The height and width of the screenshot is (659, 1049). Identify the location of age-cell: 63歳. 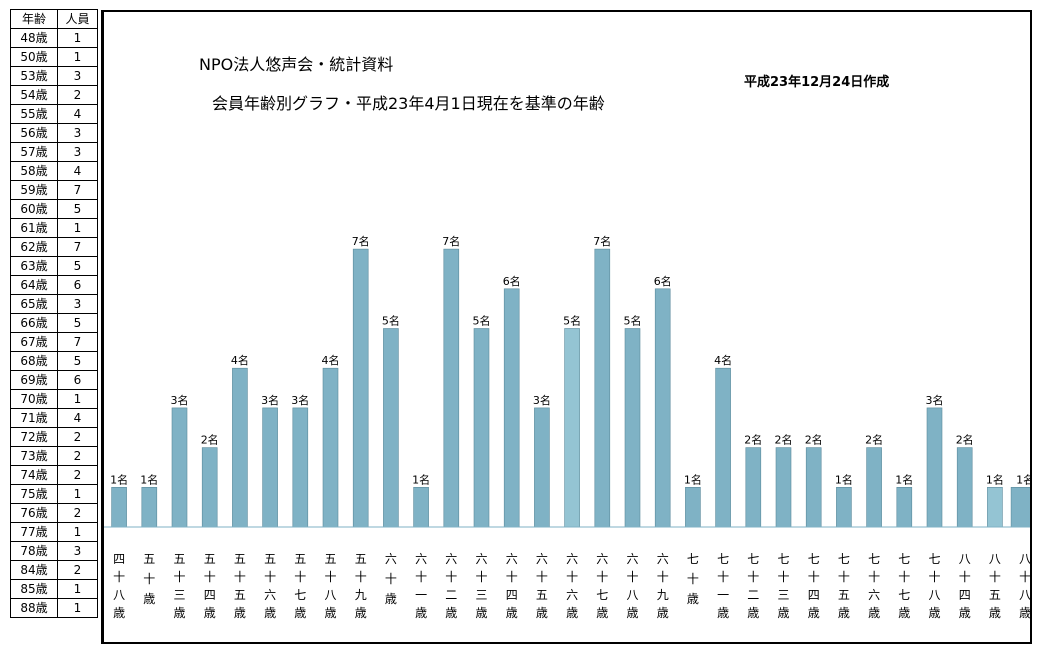
(34, 266).